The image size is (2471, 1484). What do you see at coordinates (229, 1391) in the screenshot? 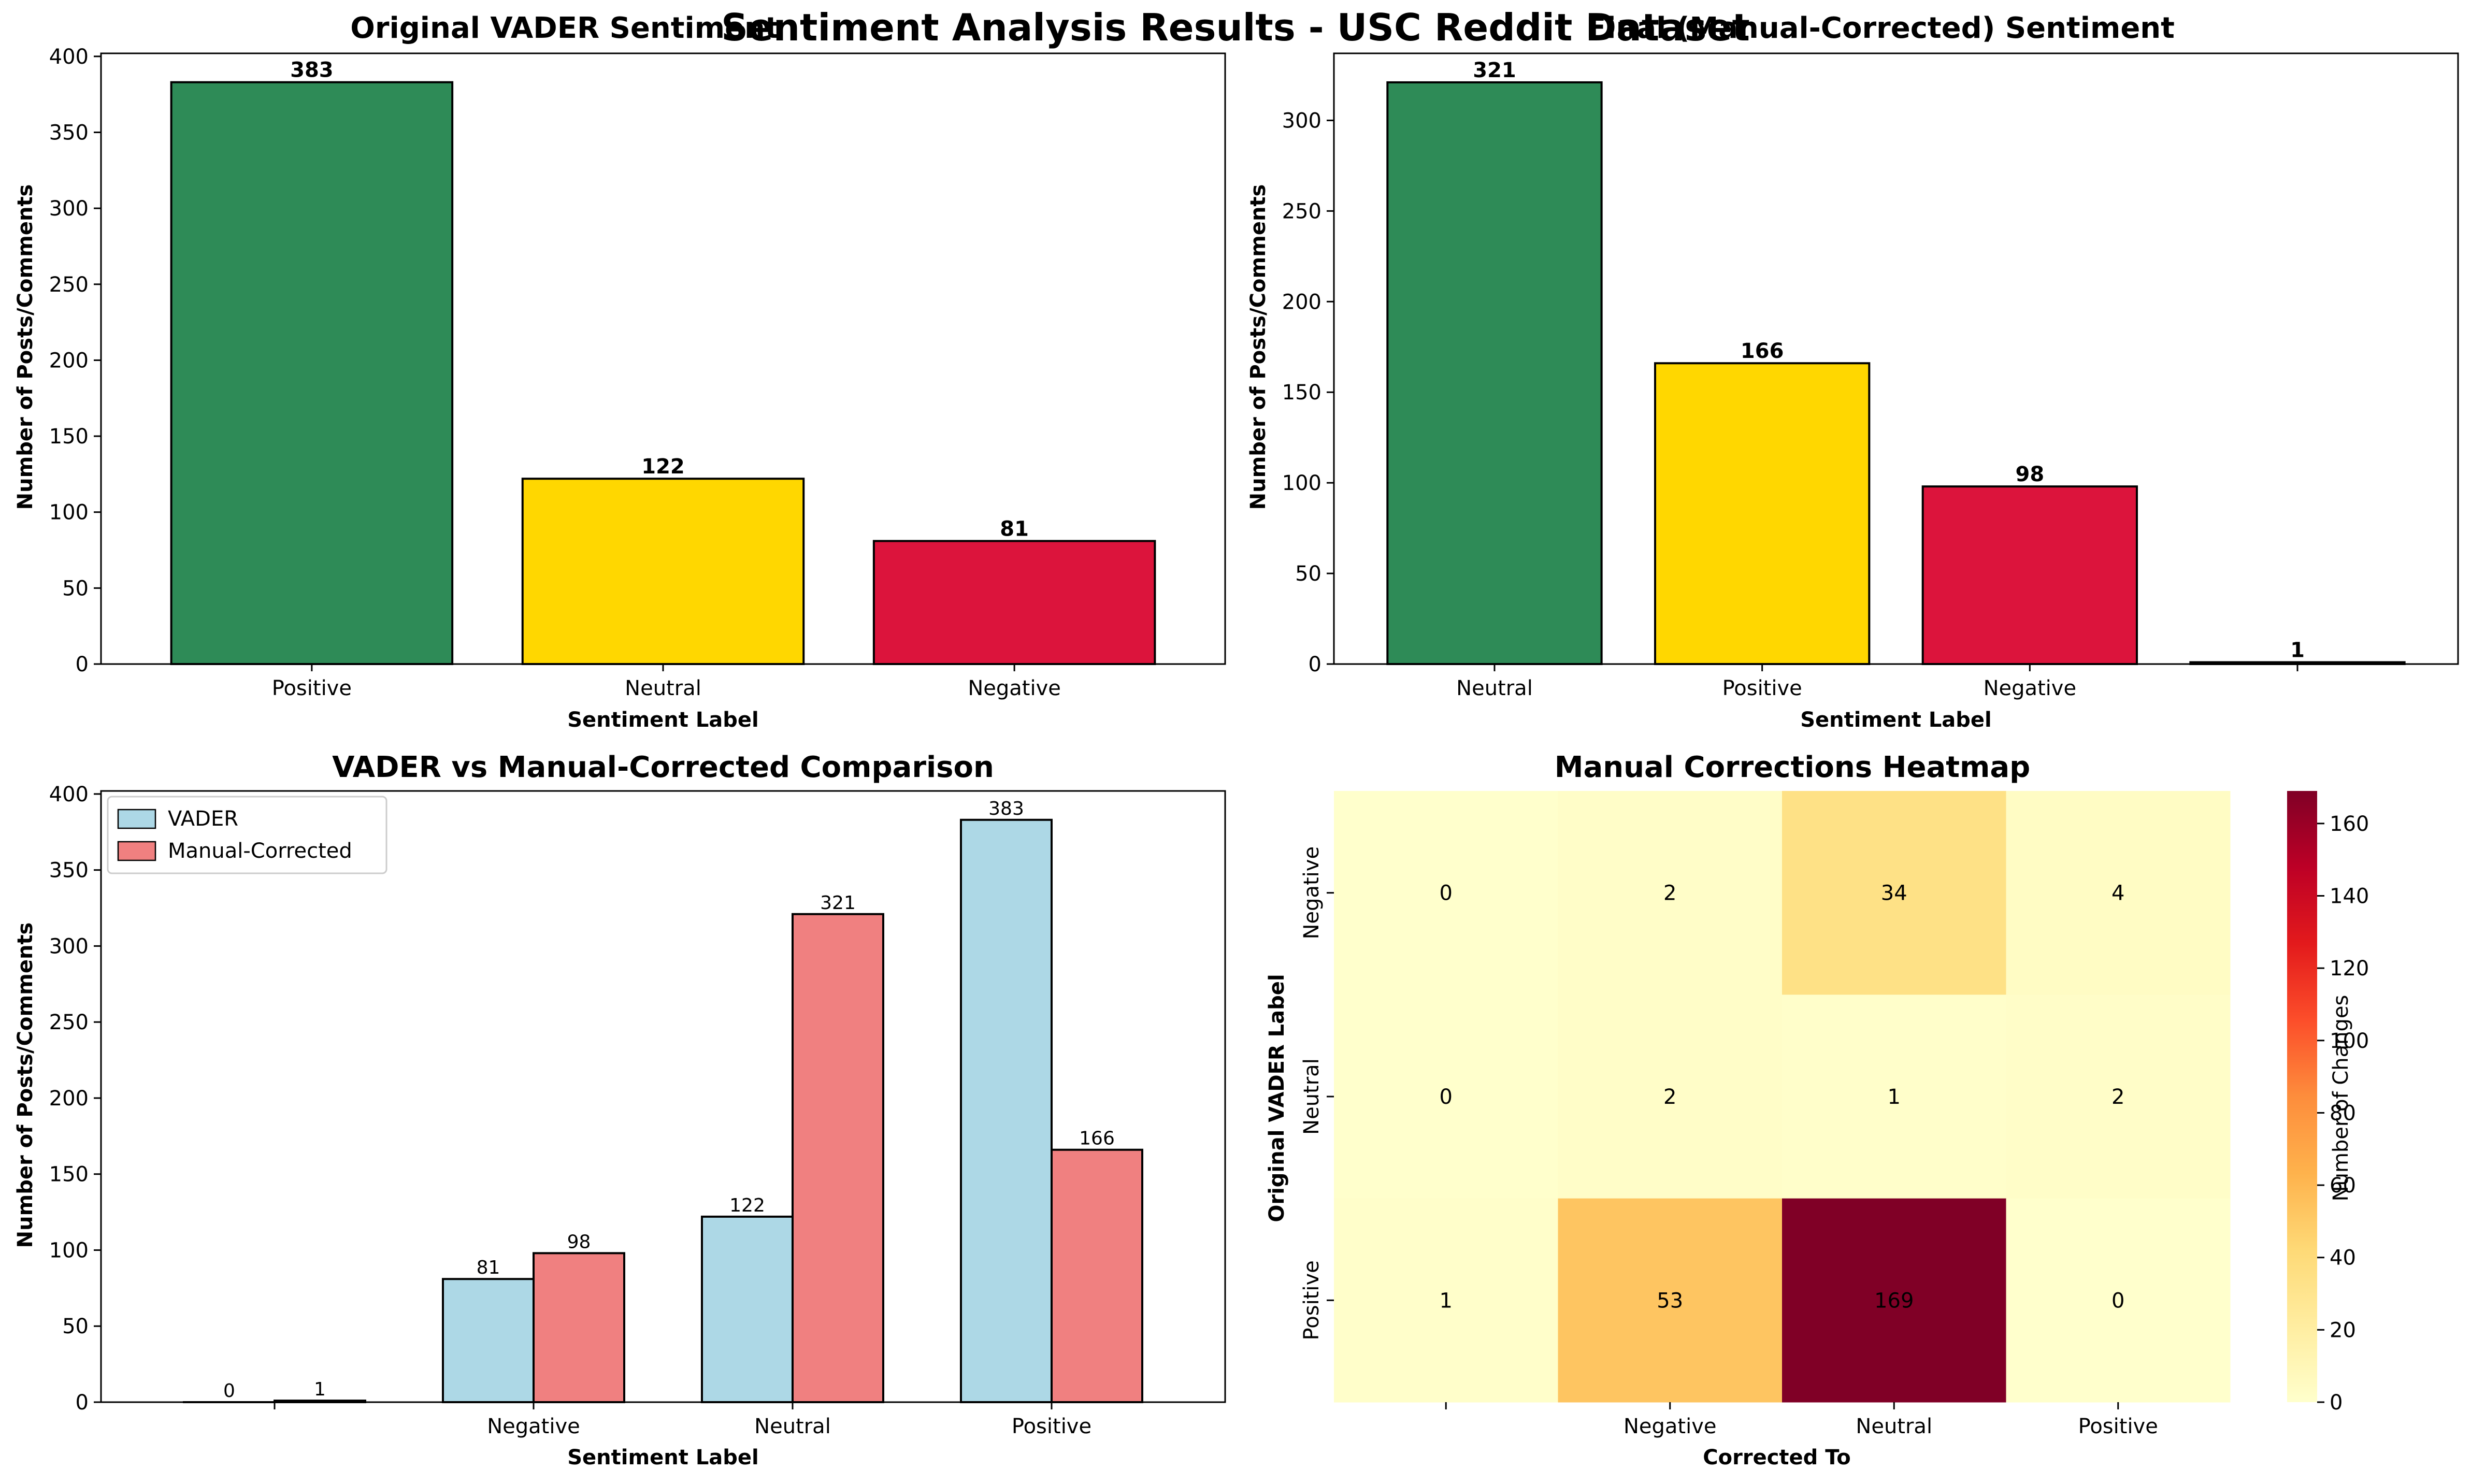
I see `data-label: 0` at bounding box center [229, 1391].